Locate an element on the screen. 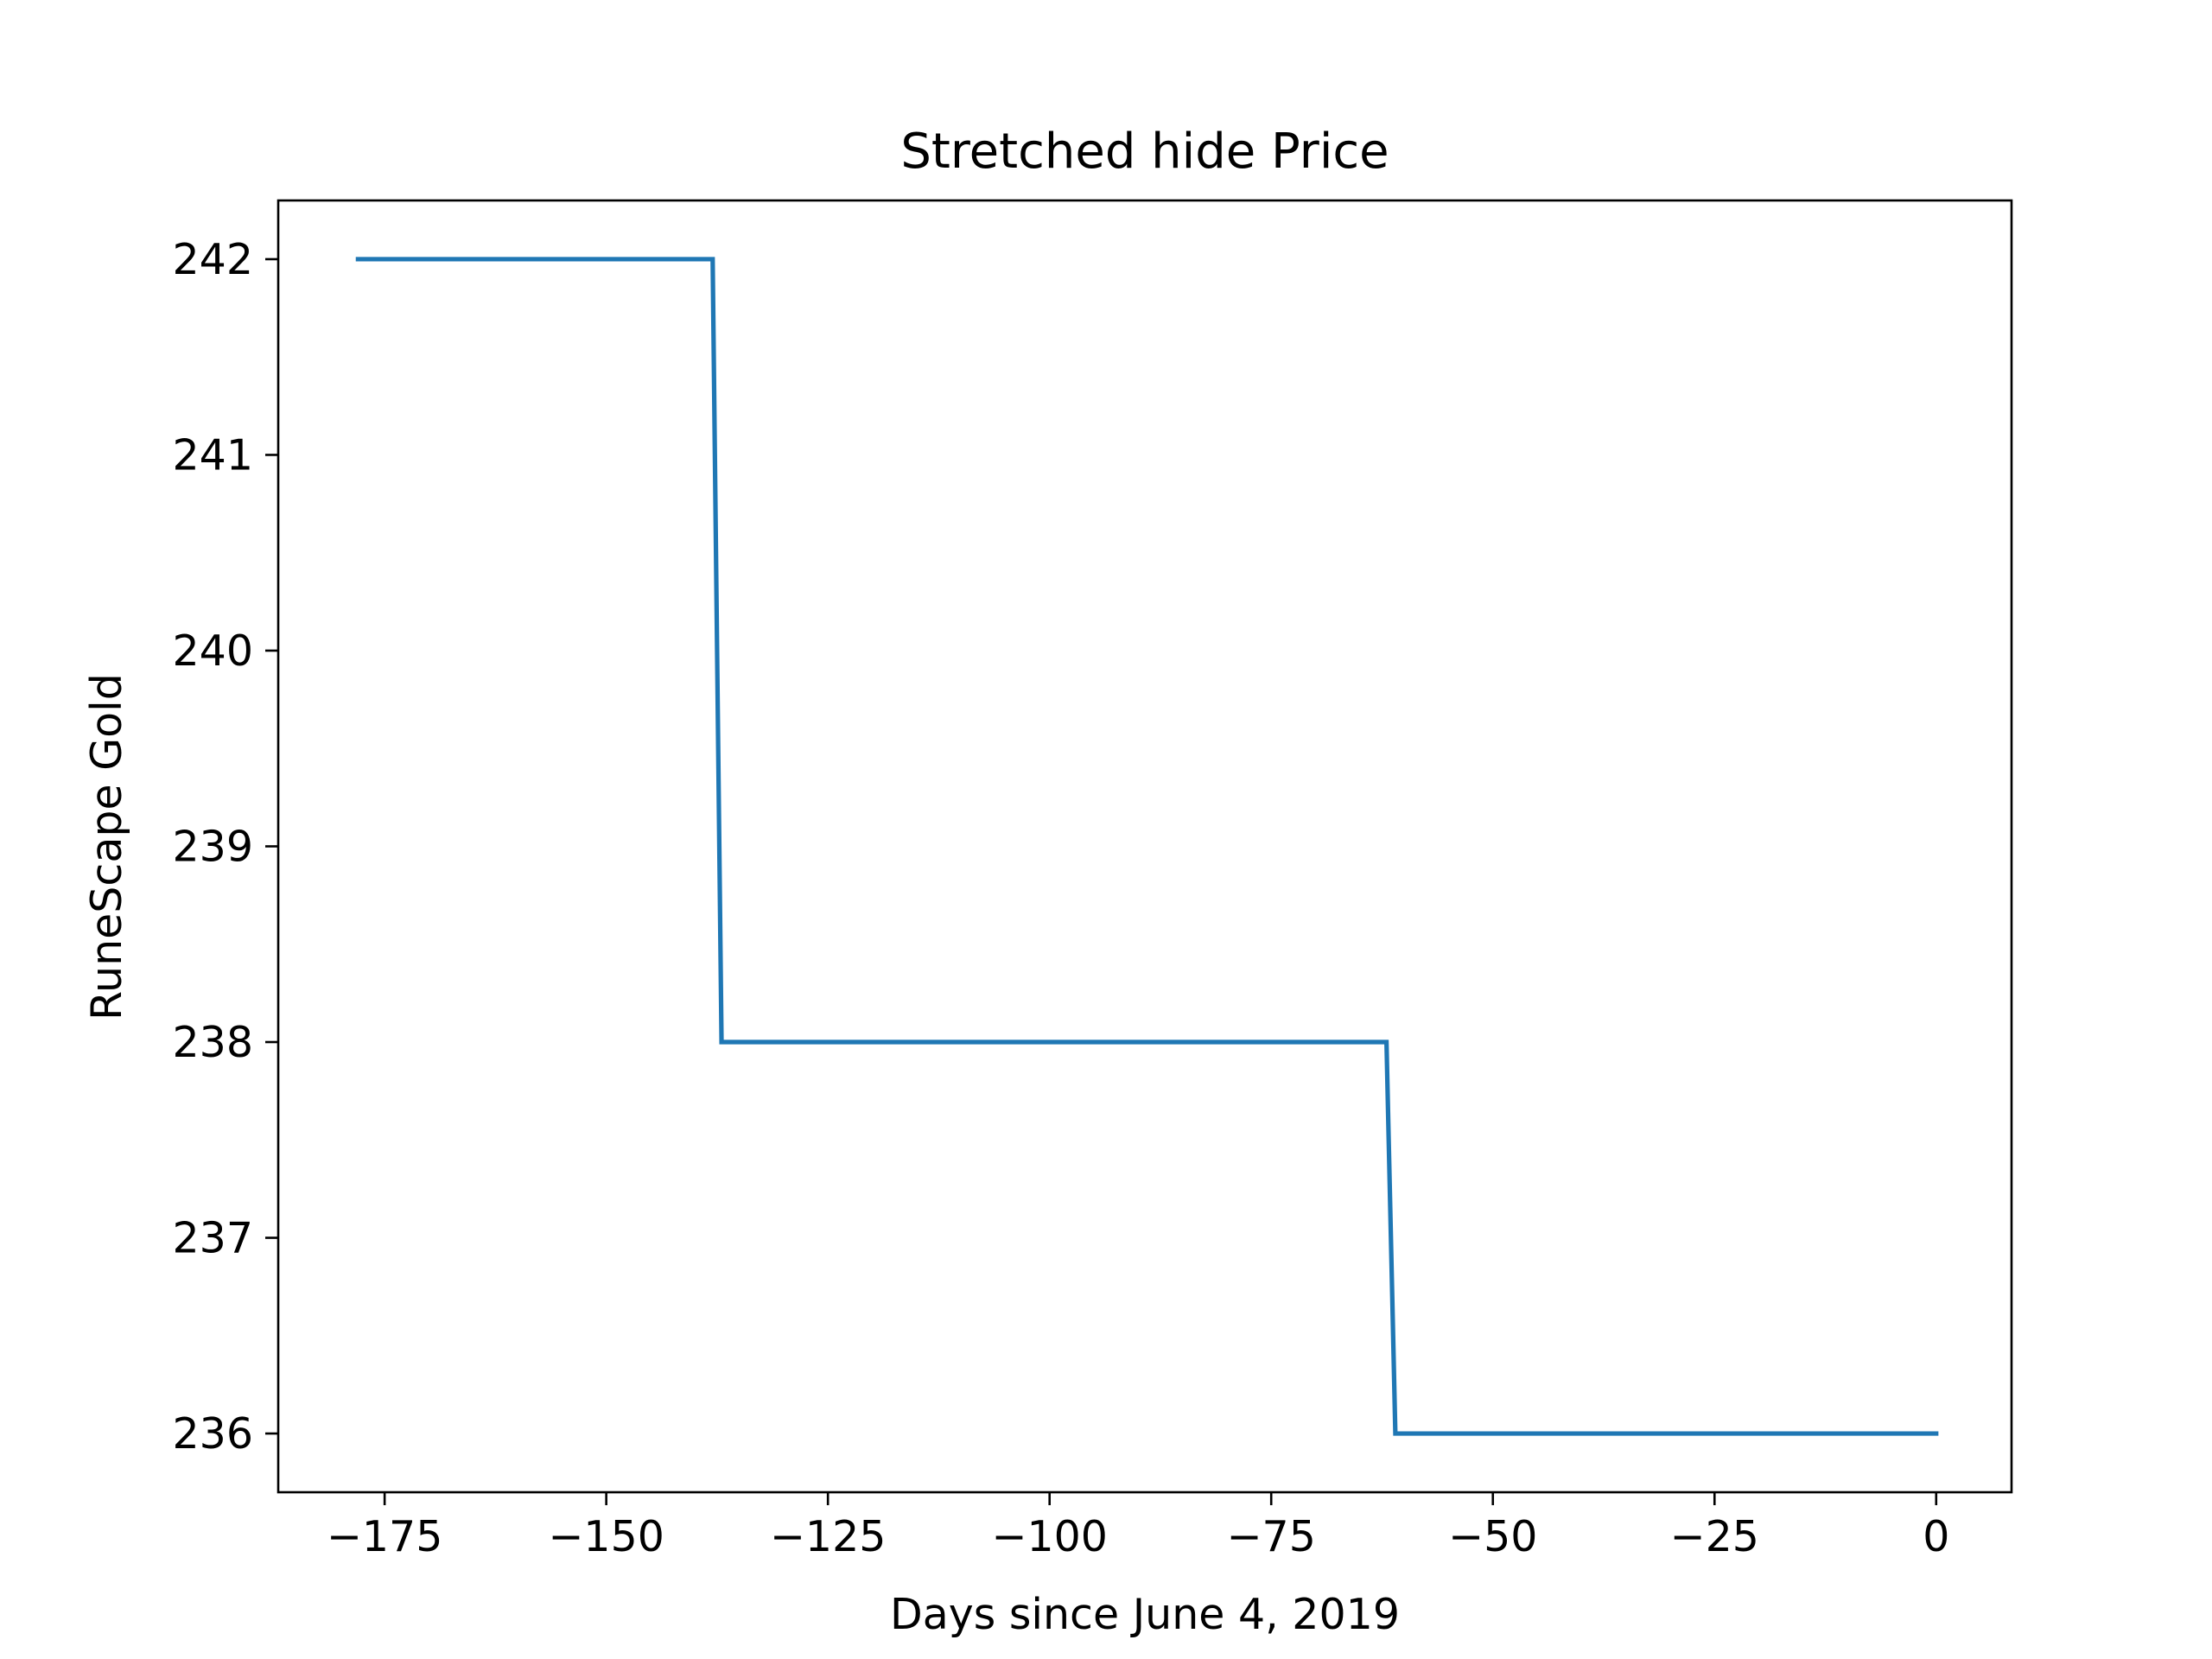 The width and height of the screenshot is (2212, 1659). x-axis-label: Days since June 4, 2019 is located at coordinates (1145, 1614).